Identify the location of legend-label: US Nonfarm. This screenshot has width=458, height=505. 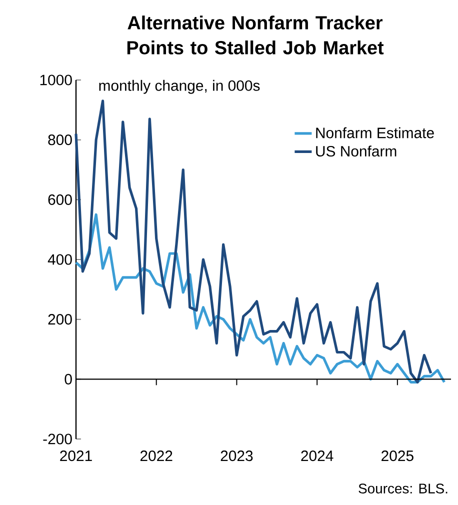
(356, 151).